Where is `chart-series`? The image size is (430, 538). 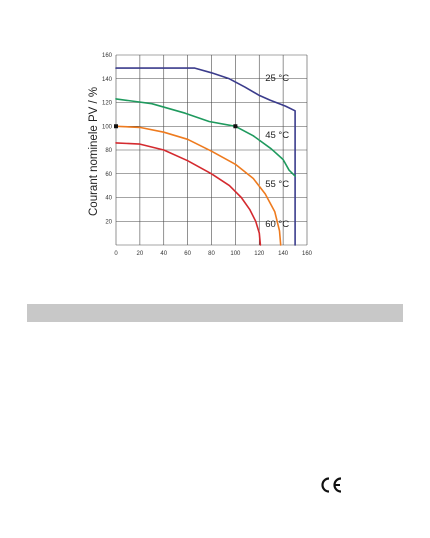
chart-series is located at coordinates (205, 156).